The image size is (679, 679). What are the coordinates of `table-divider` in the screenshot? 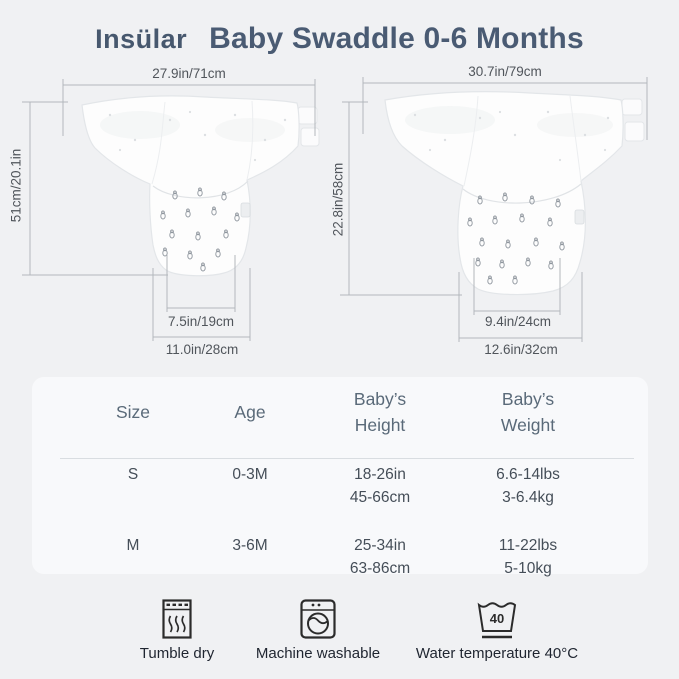 It's located at (347, 458).